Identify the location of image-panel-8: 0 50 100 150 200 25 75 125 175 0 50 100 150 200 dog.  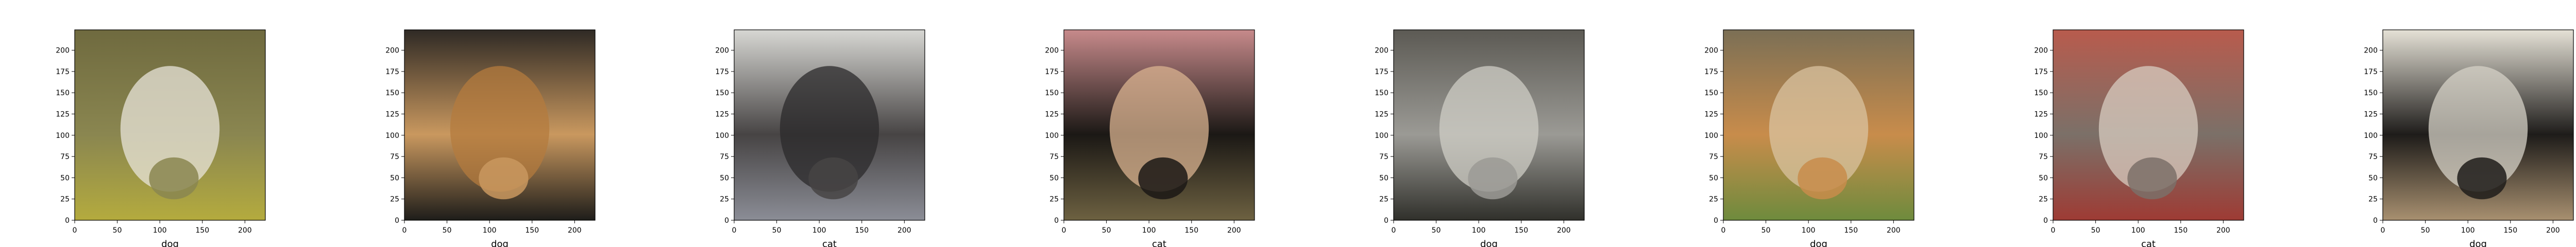
(2441, 123).